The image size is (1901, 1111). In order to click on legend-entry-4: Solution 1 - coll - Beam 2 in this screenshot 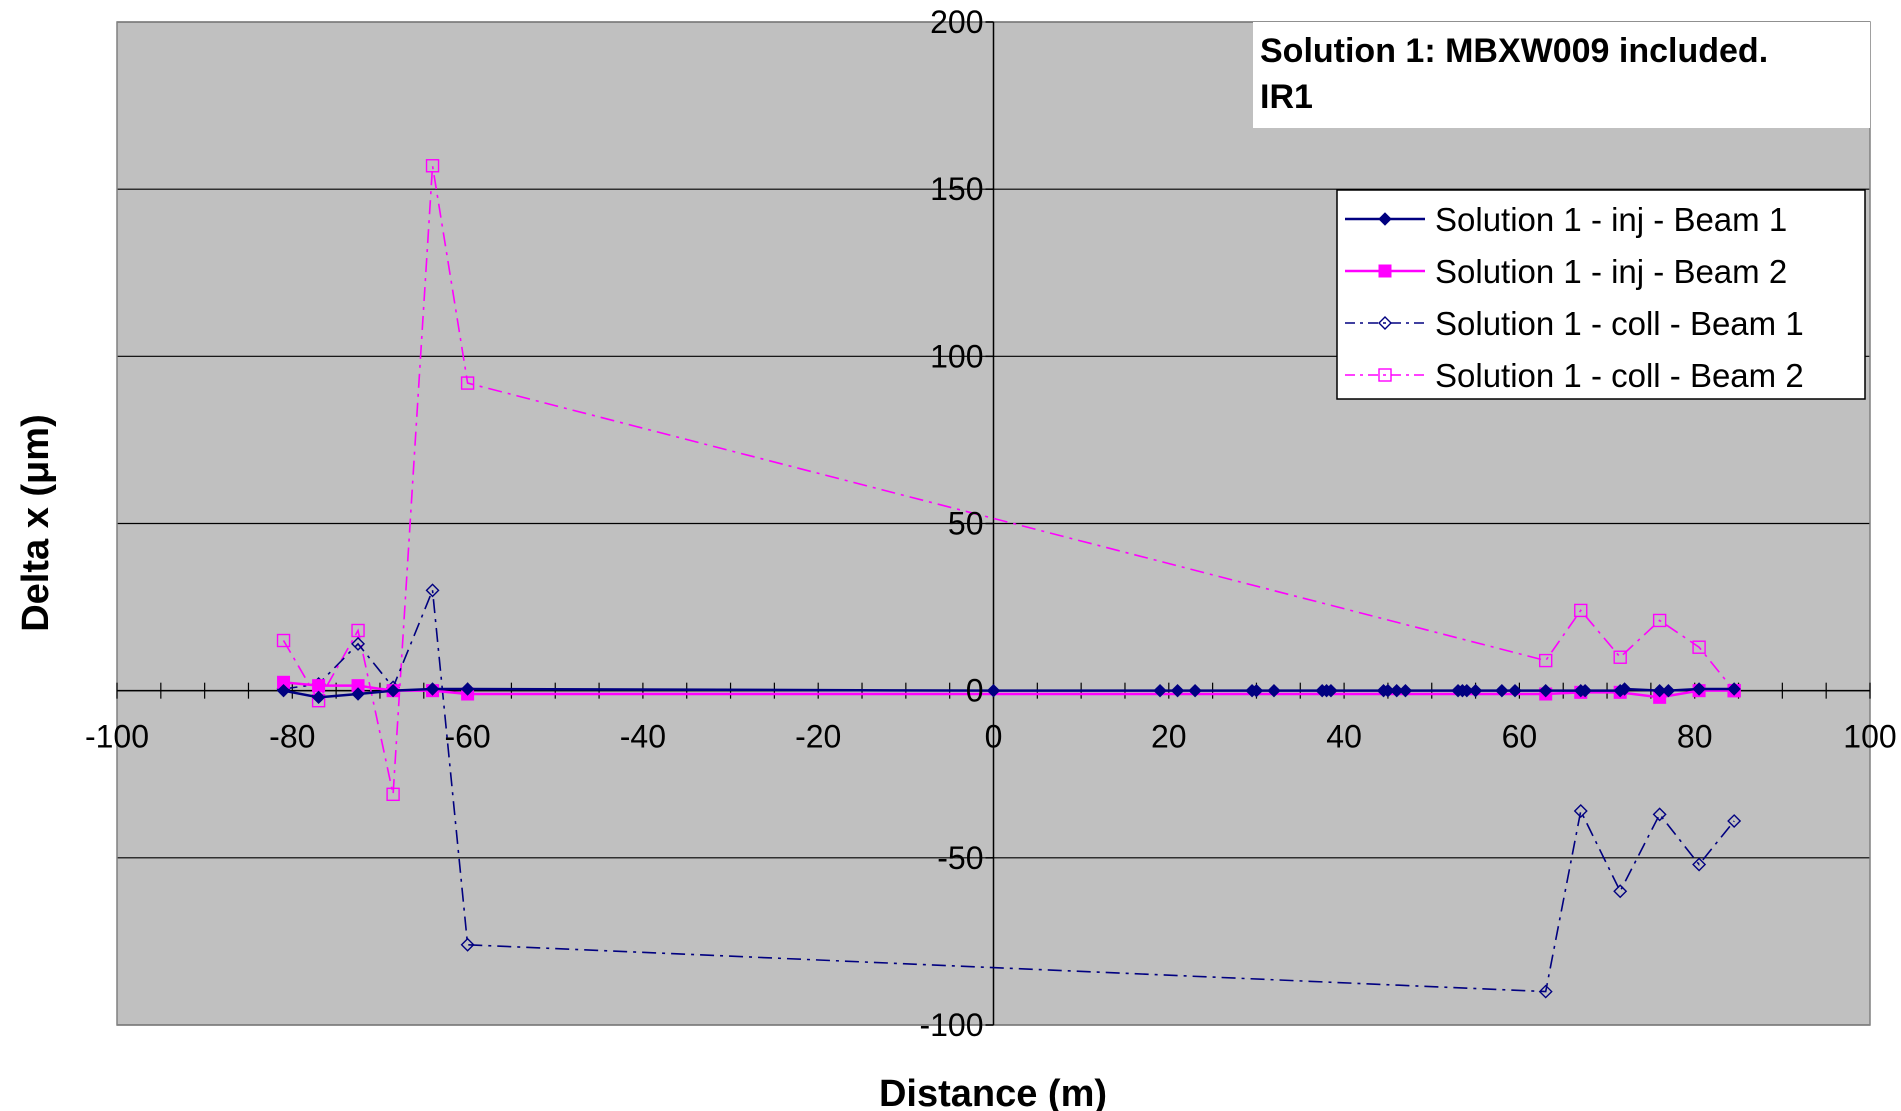, I will do `click(1574, 375)`.